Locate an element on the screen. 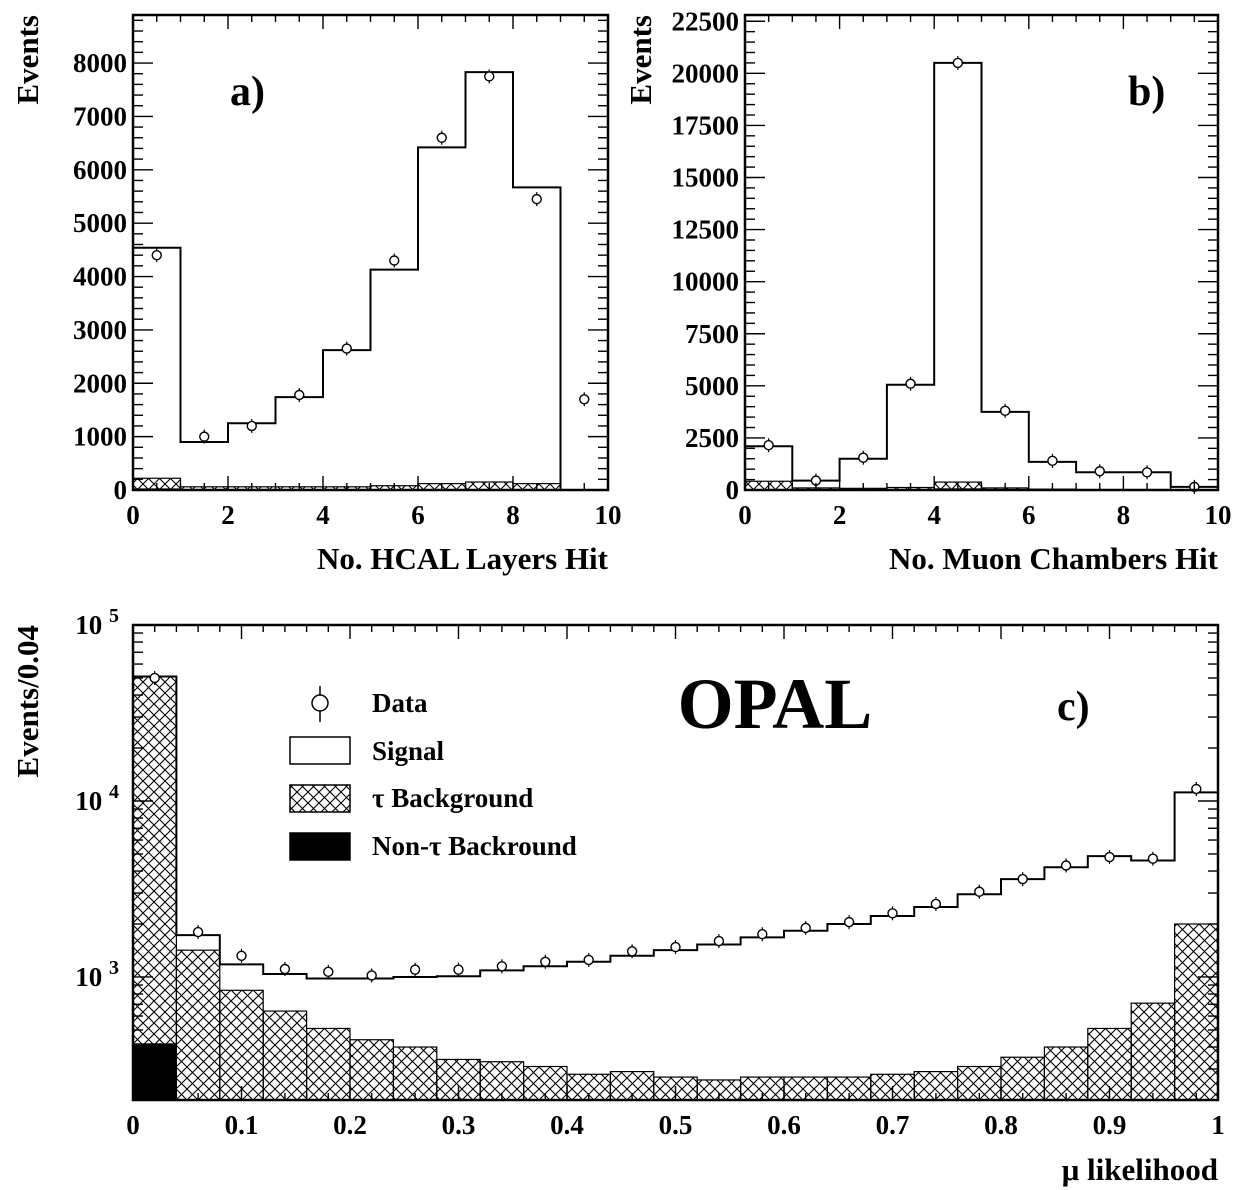  signal-histogram-line is located at coordinates (981, 275).